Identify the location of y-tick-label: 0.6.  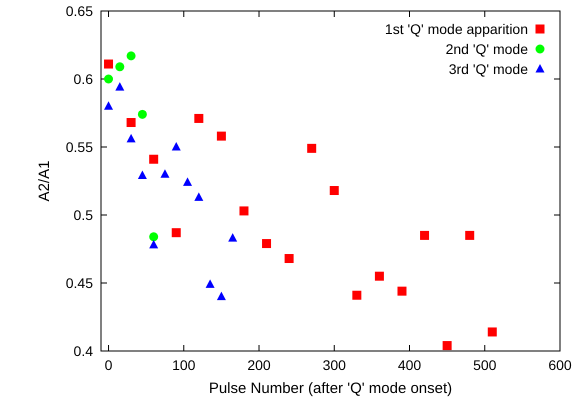
(84, 79).